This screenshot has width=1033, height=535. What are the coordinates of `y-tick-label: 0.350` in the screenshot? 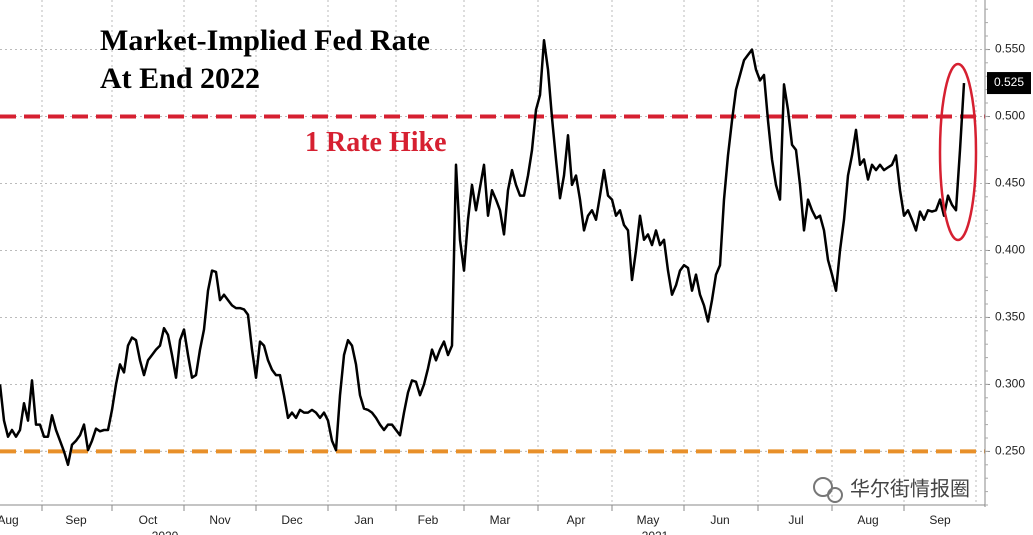 It's located at (1010, 317).